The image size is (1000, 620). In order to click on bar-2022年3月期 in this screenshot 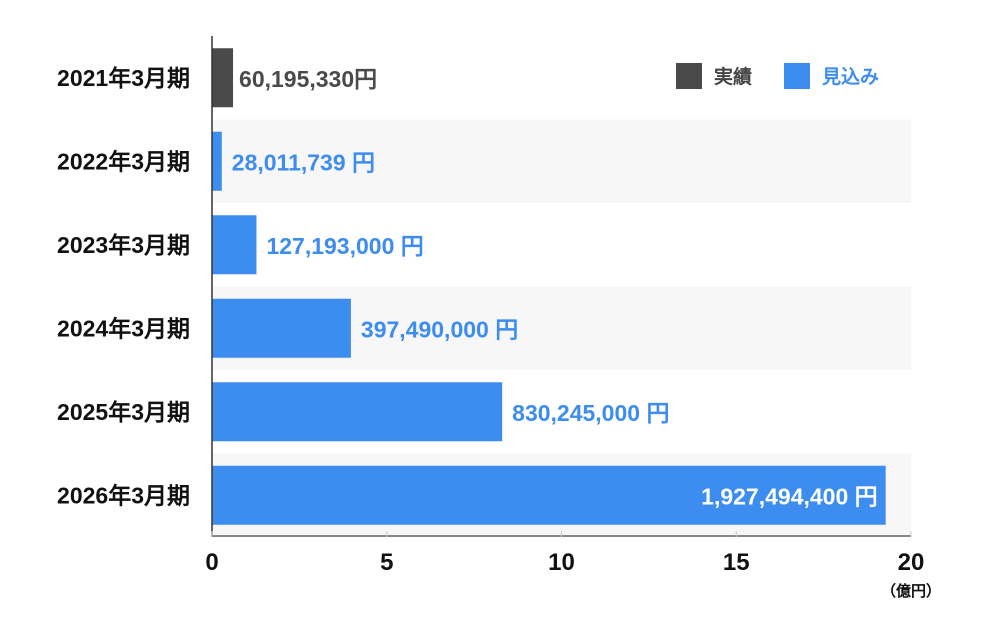, I will do `click(217, 161)`.